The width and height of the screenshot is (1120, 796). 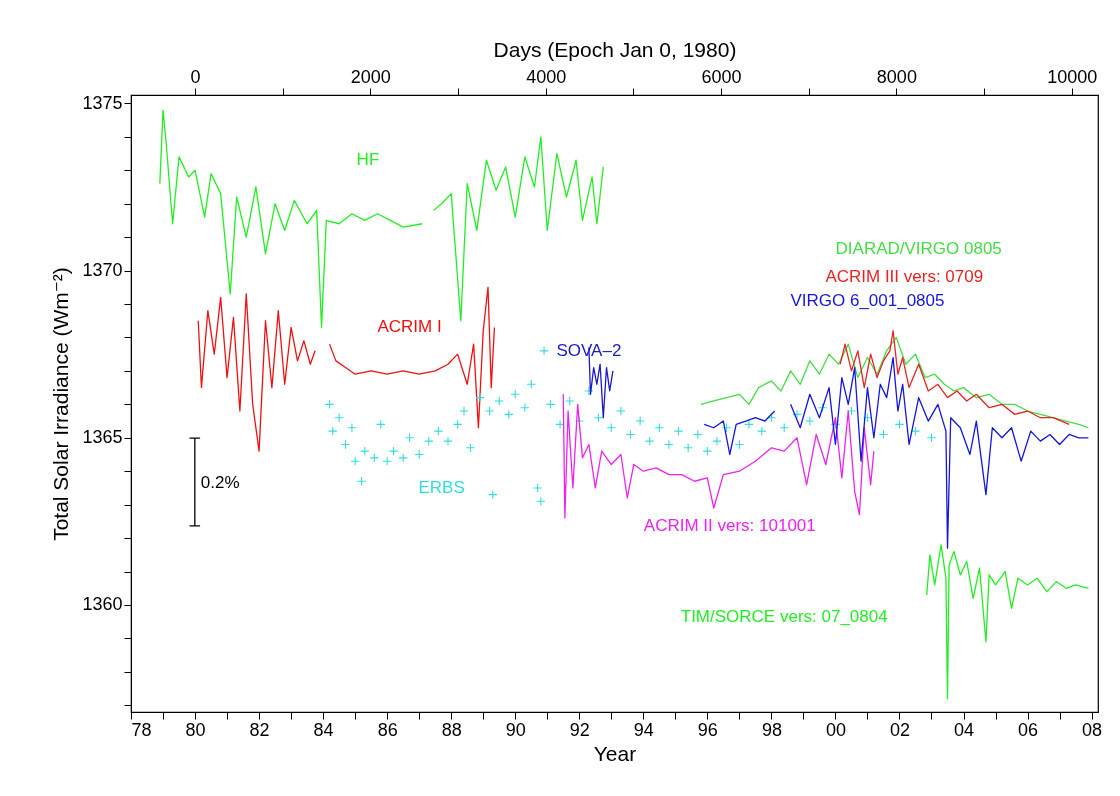 What do you see at coordinates (409, 327) in the screenshot?
I see `series-label: ACRIM I` at bounding box center [409, 327].